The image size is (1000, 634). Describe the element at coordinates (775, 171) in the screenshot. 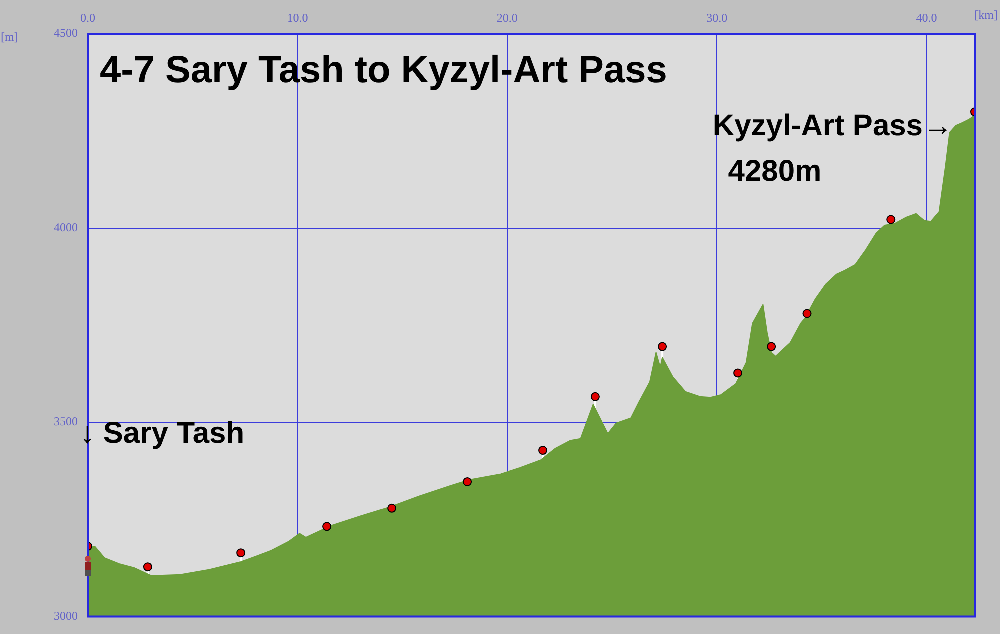

I see `annotation: 4280m` at that location.